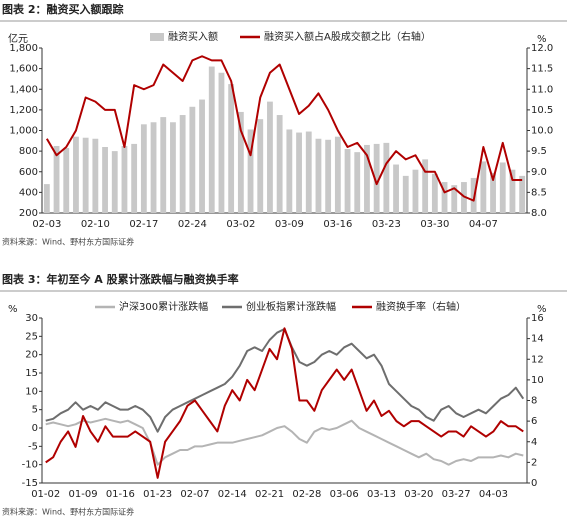 The height and width of the screenshot is (524, 567). What do you see at coordinates (534, 483) in the screenshot?
I see `y2-tick-label: 0` at bounding box center [534, 483].